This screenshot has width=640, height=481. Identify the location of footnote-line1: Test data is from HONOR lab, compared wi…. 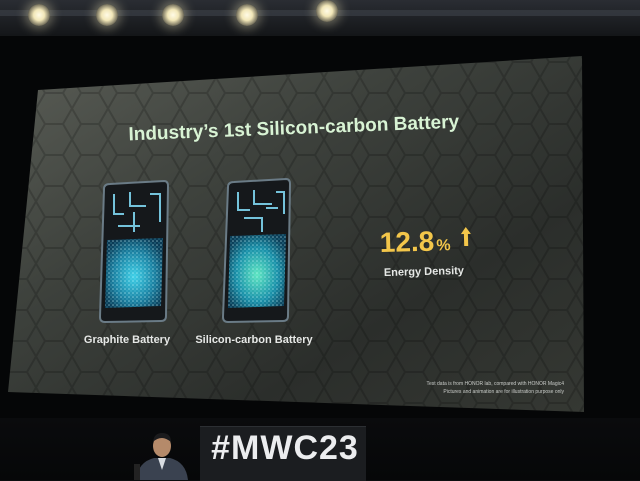
(495, 384).